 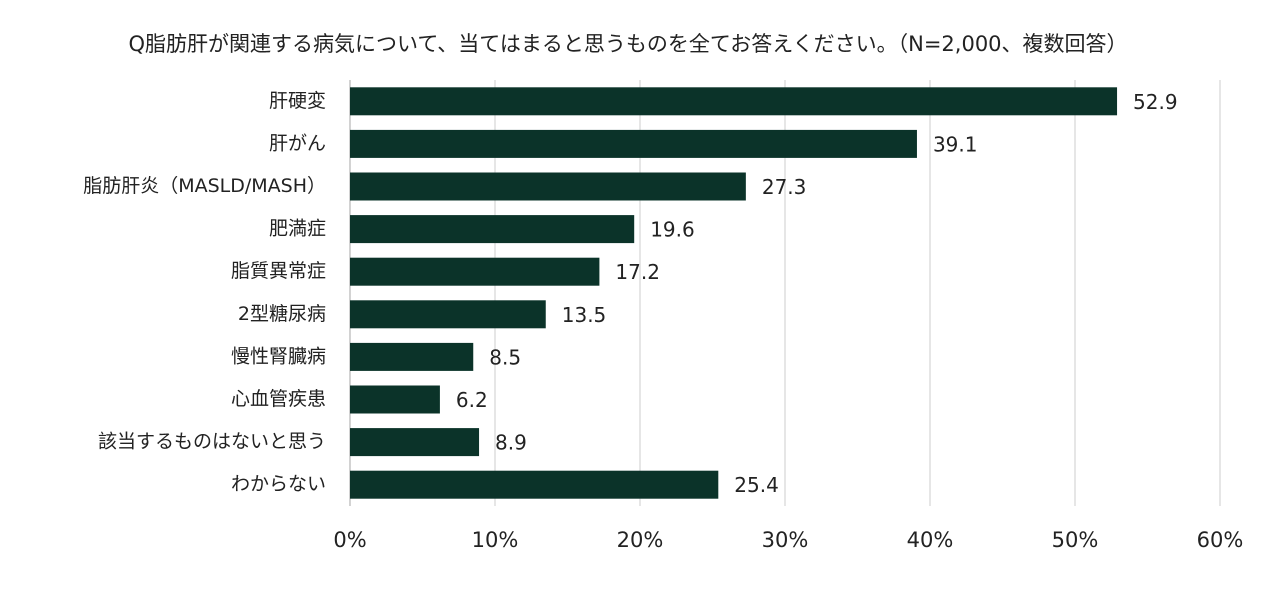 I want to click on y-tick-label: 慢性腎臓病, so click(x=278, y=356).